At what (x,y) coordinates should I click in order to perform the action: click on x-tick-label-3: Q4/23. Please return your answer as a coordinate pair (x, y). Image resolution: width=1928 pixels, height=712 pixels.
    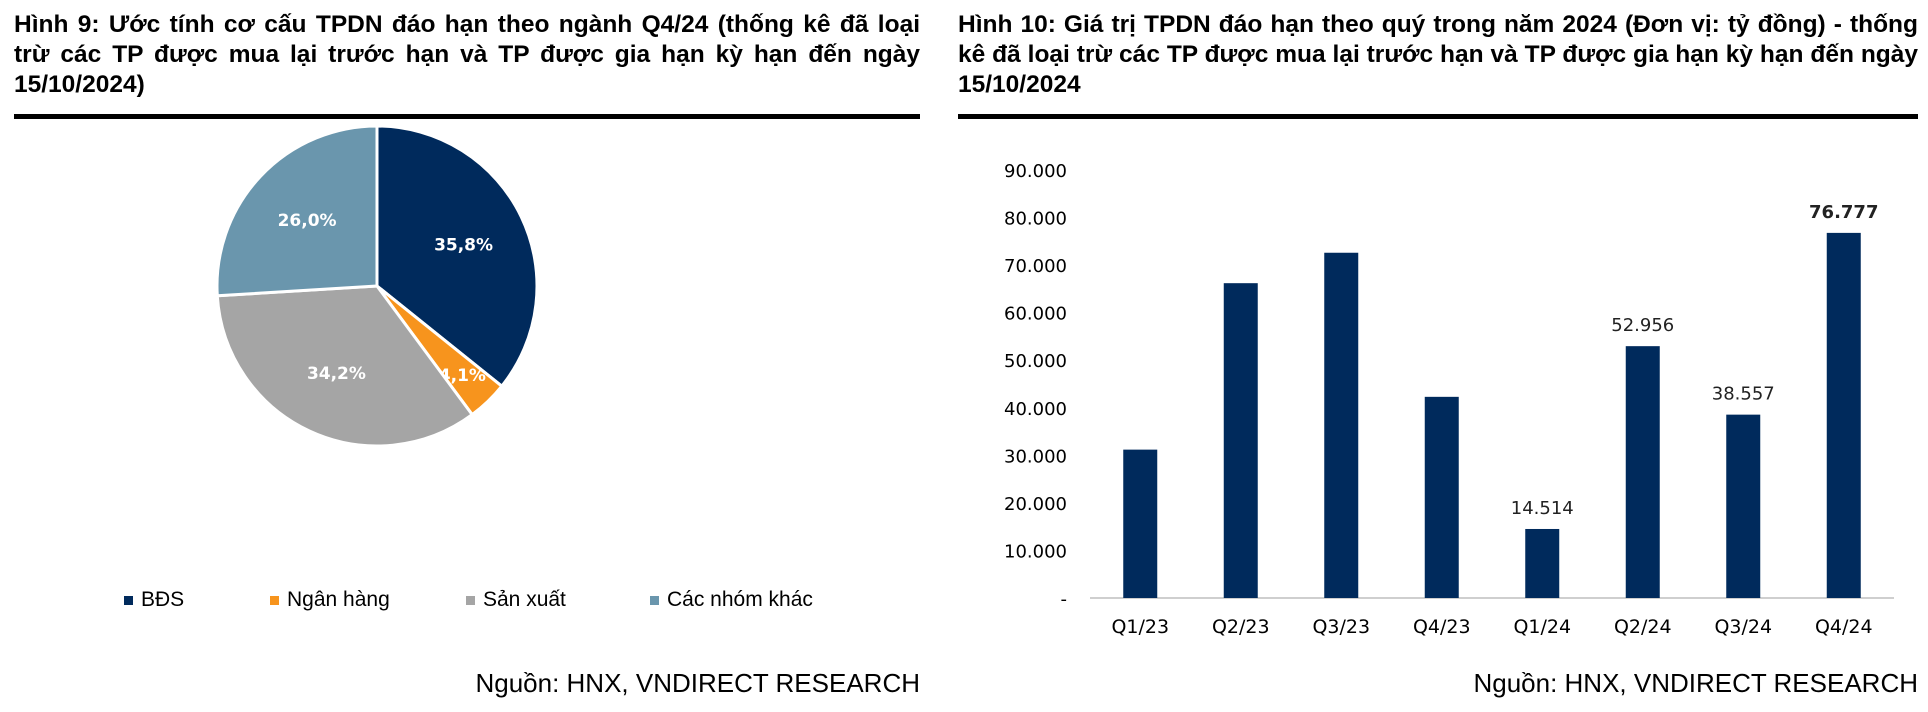
    Looking at the image, I should click on (1442, 627).